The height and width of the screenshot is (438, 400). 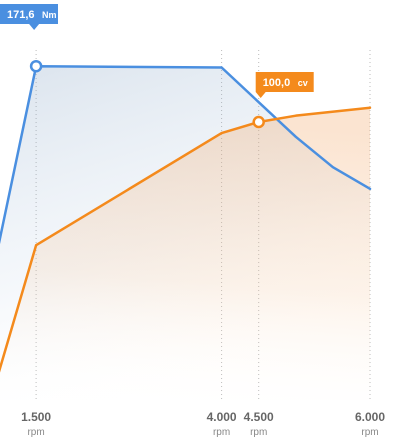 I want to click on power-tooltip-notch, so click(x=260, y=95).